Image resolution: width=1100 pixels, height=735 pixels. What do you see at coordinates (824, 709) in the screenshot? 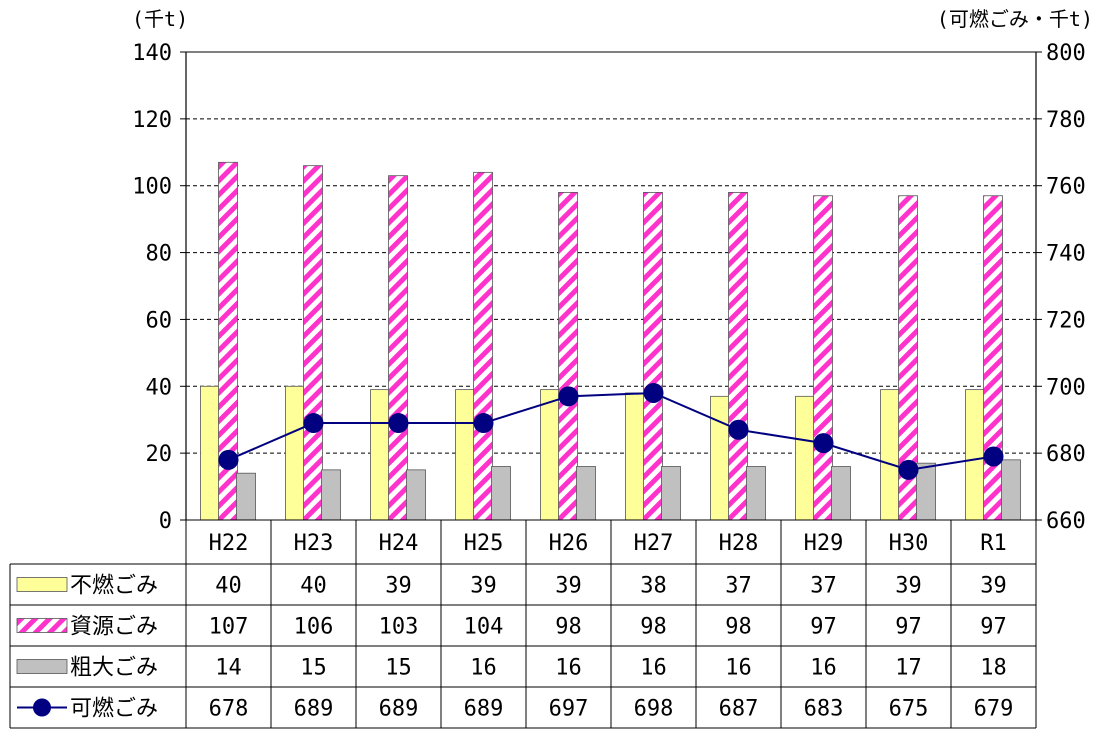
I see `data-label: 683` at bounding box center [824, 709].